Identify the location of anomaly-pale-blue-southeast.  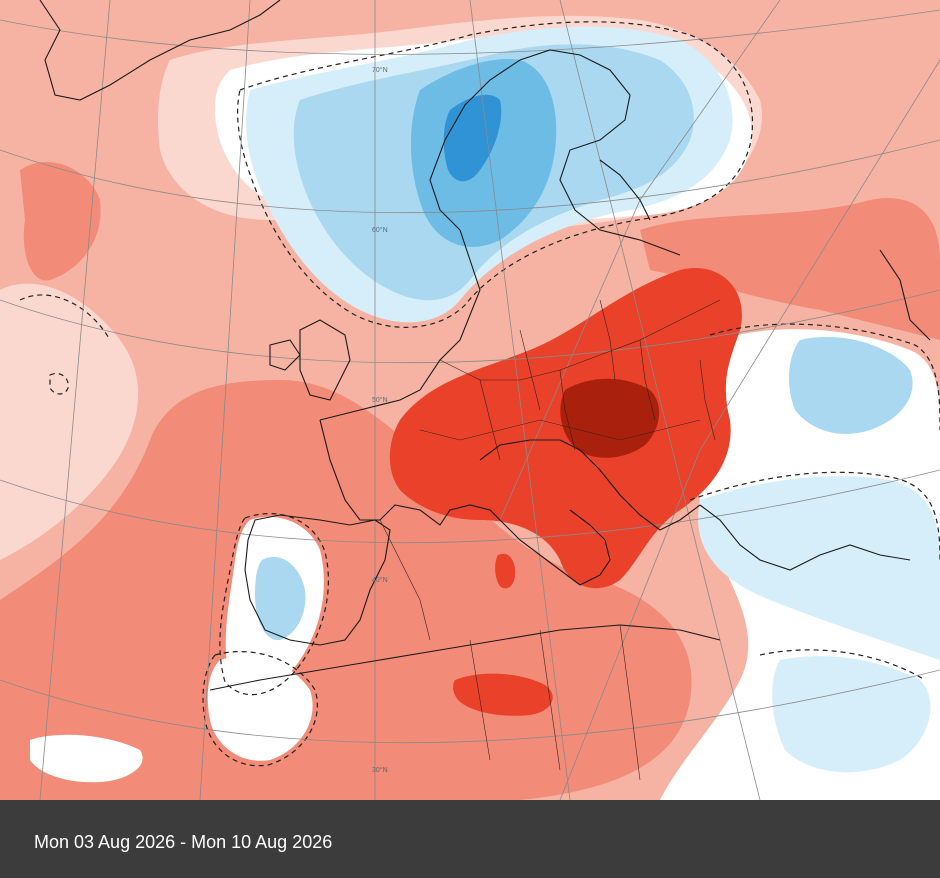
(819, 568).